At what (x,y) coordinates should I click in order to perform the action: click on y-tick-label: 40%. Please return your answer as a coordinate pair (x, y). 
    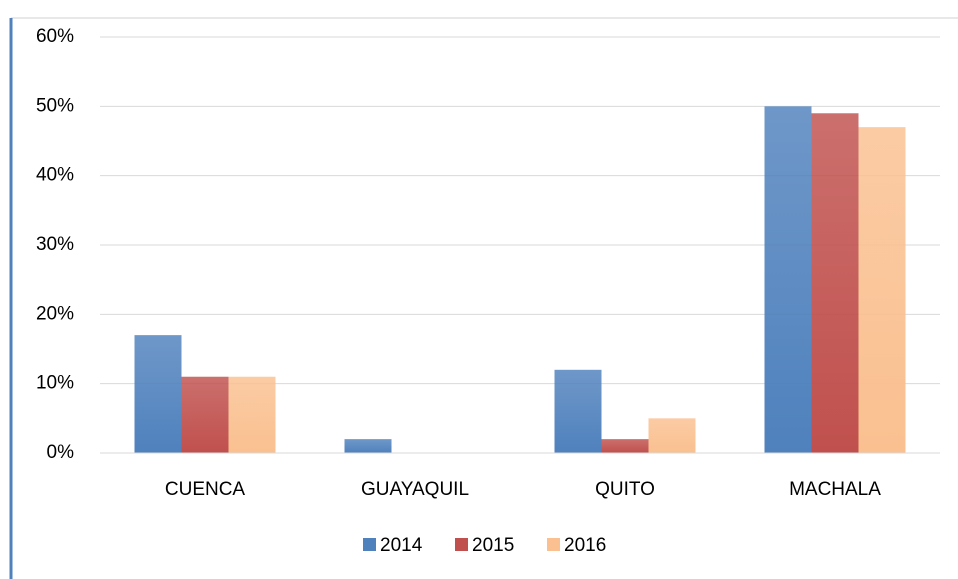
    Looking at the image, I should click on (55, 175).